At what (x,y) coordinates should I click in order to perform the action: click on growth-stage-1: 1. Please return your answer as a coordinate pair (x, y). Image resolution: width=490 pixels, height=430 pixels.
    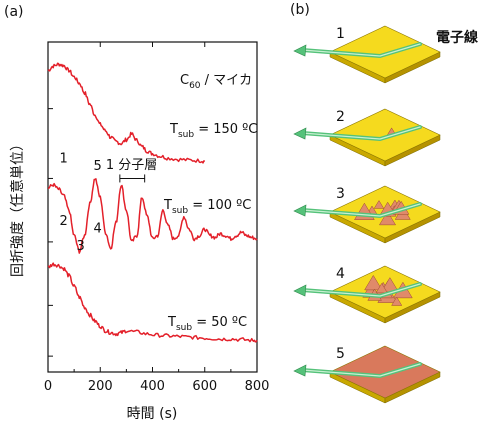
    Looking at the image, I should click on (367, 54).